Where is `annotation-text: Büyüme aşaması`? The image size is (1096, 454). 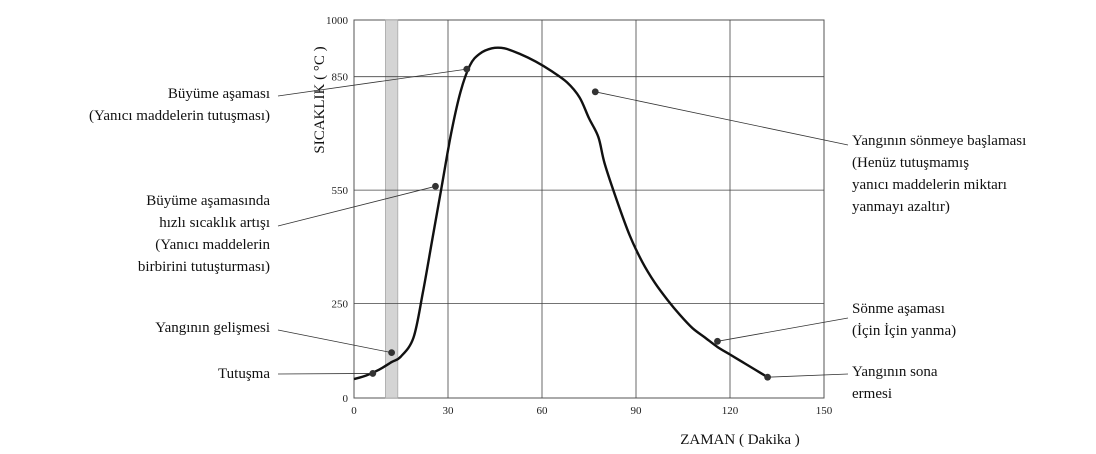
annotation-text: Büyüme aşaması is located at coordinates (219, 94).